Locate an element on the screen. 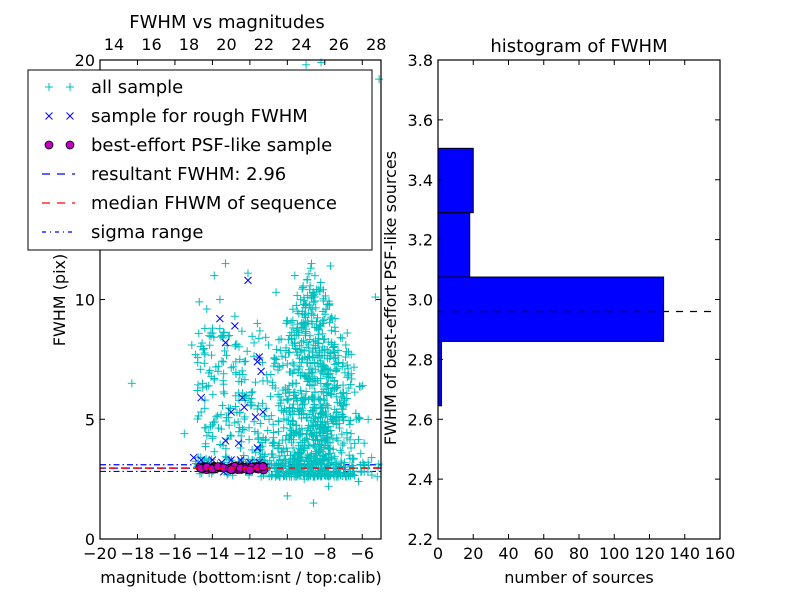  y-tick-label: 3.4 is located at coordinates (420, 180).